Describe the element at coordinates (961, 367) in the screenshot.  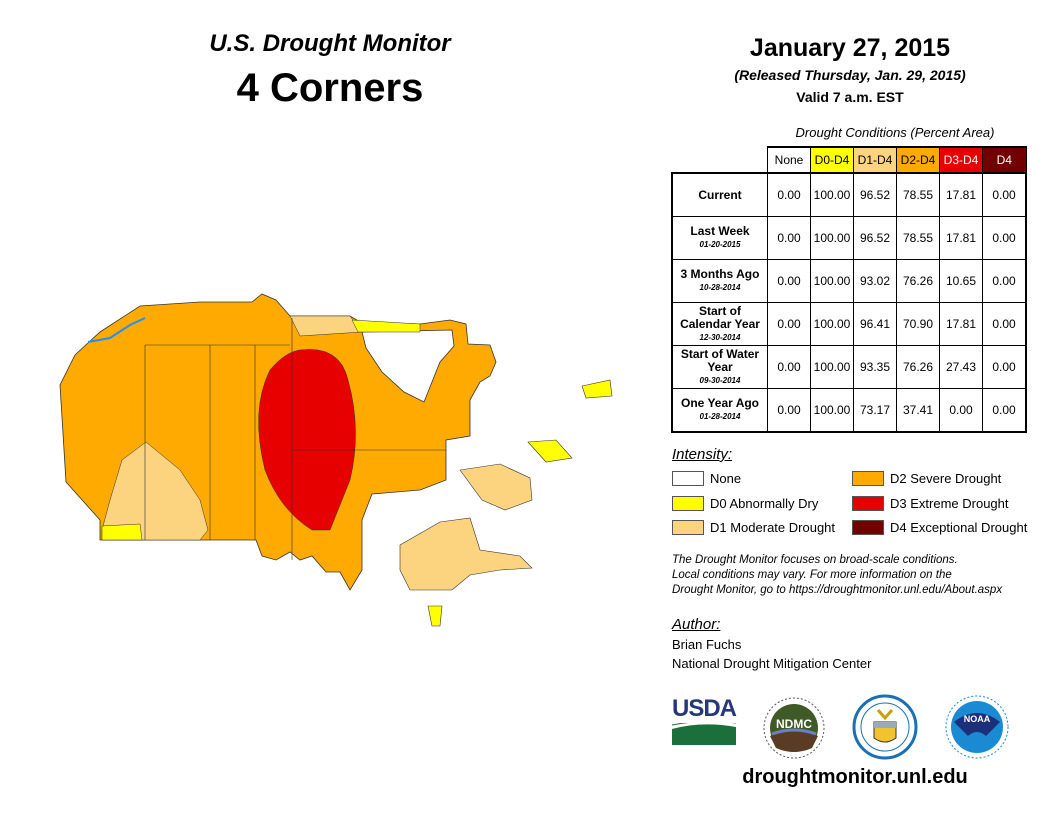
I see `table-cell: 27.43` at that location.